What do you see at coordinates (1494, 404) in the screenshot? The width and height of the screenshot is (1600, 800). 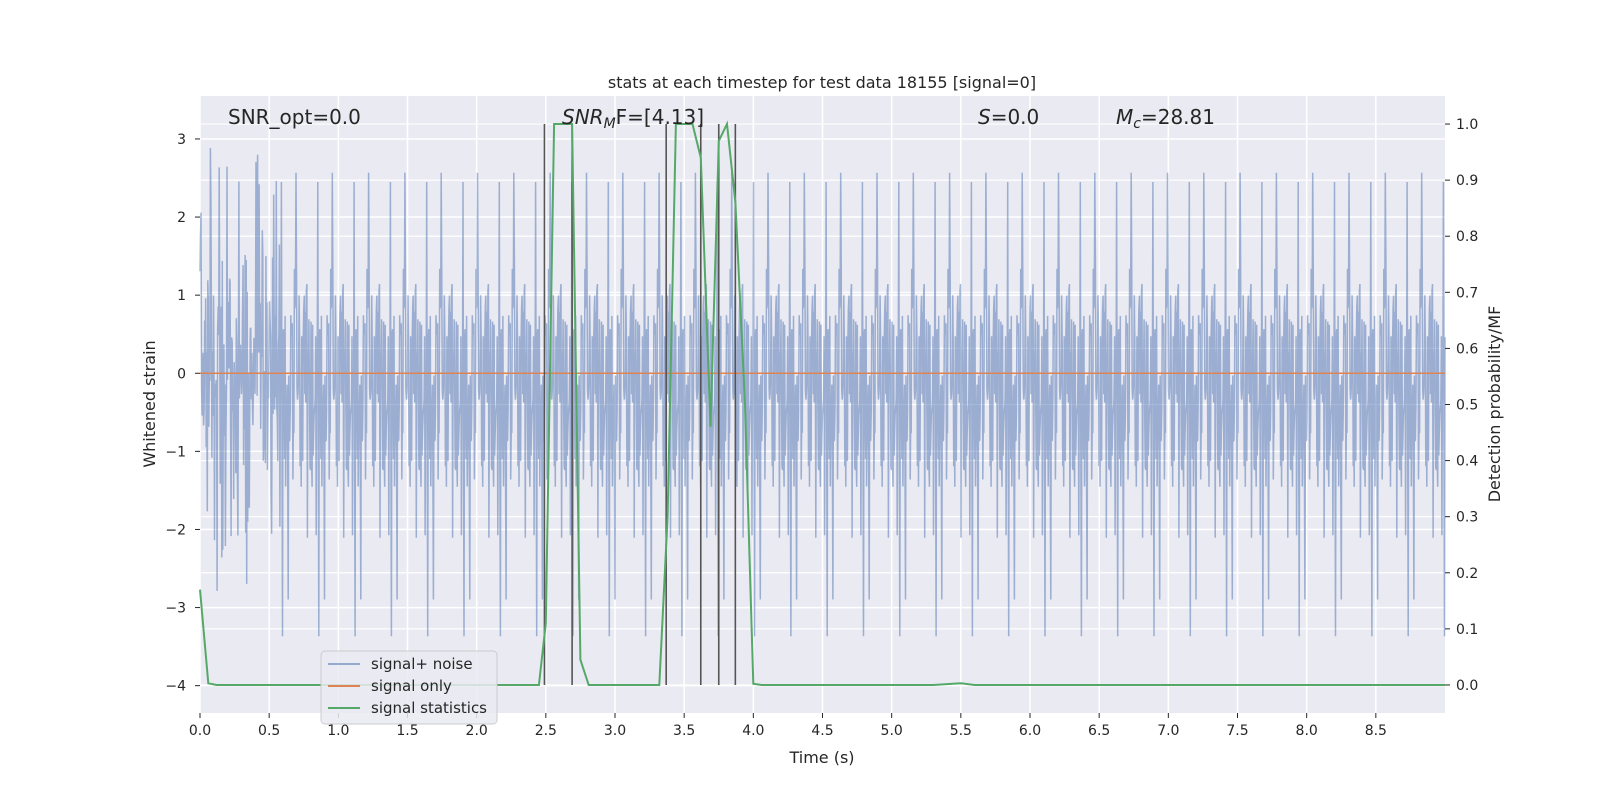 I see `y-axis-right-label: Detection probability/MF` at bounding box center [1494, 404].